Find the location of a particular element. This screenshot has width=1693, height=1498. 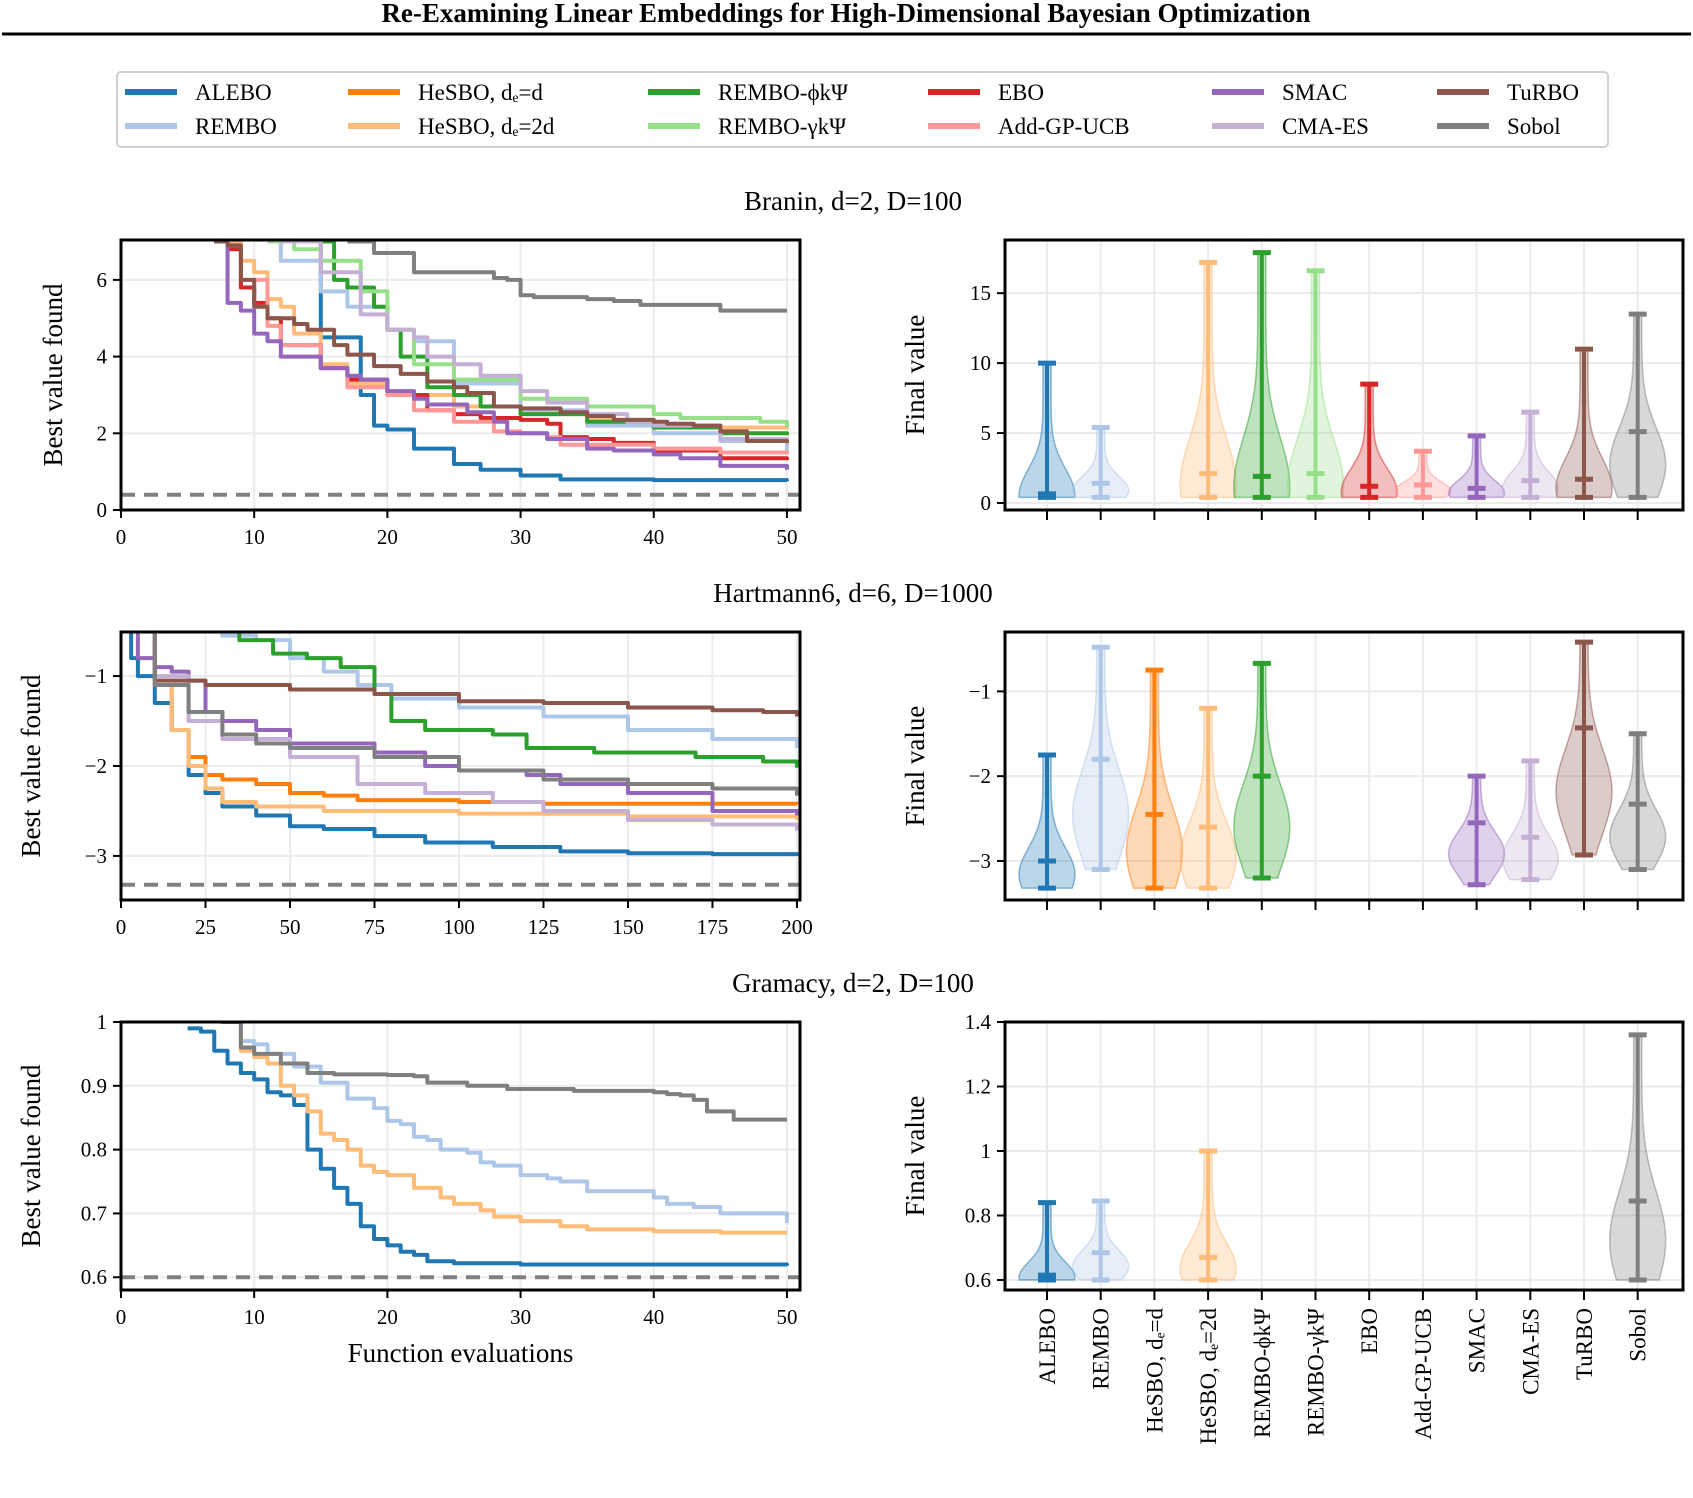

y-tick-label: 0.7 is located at coordinates (94, 1213).